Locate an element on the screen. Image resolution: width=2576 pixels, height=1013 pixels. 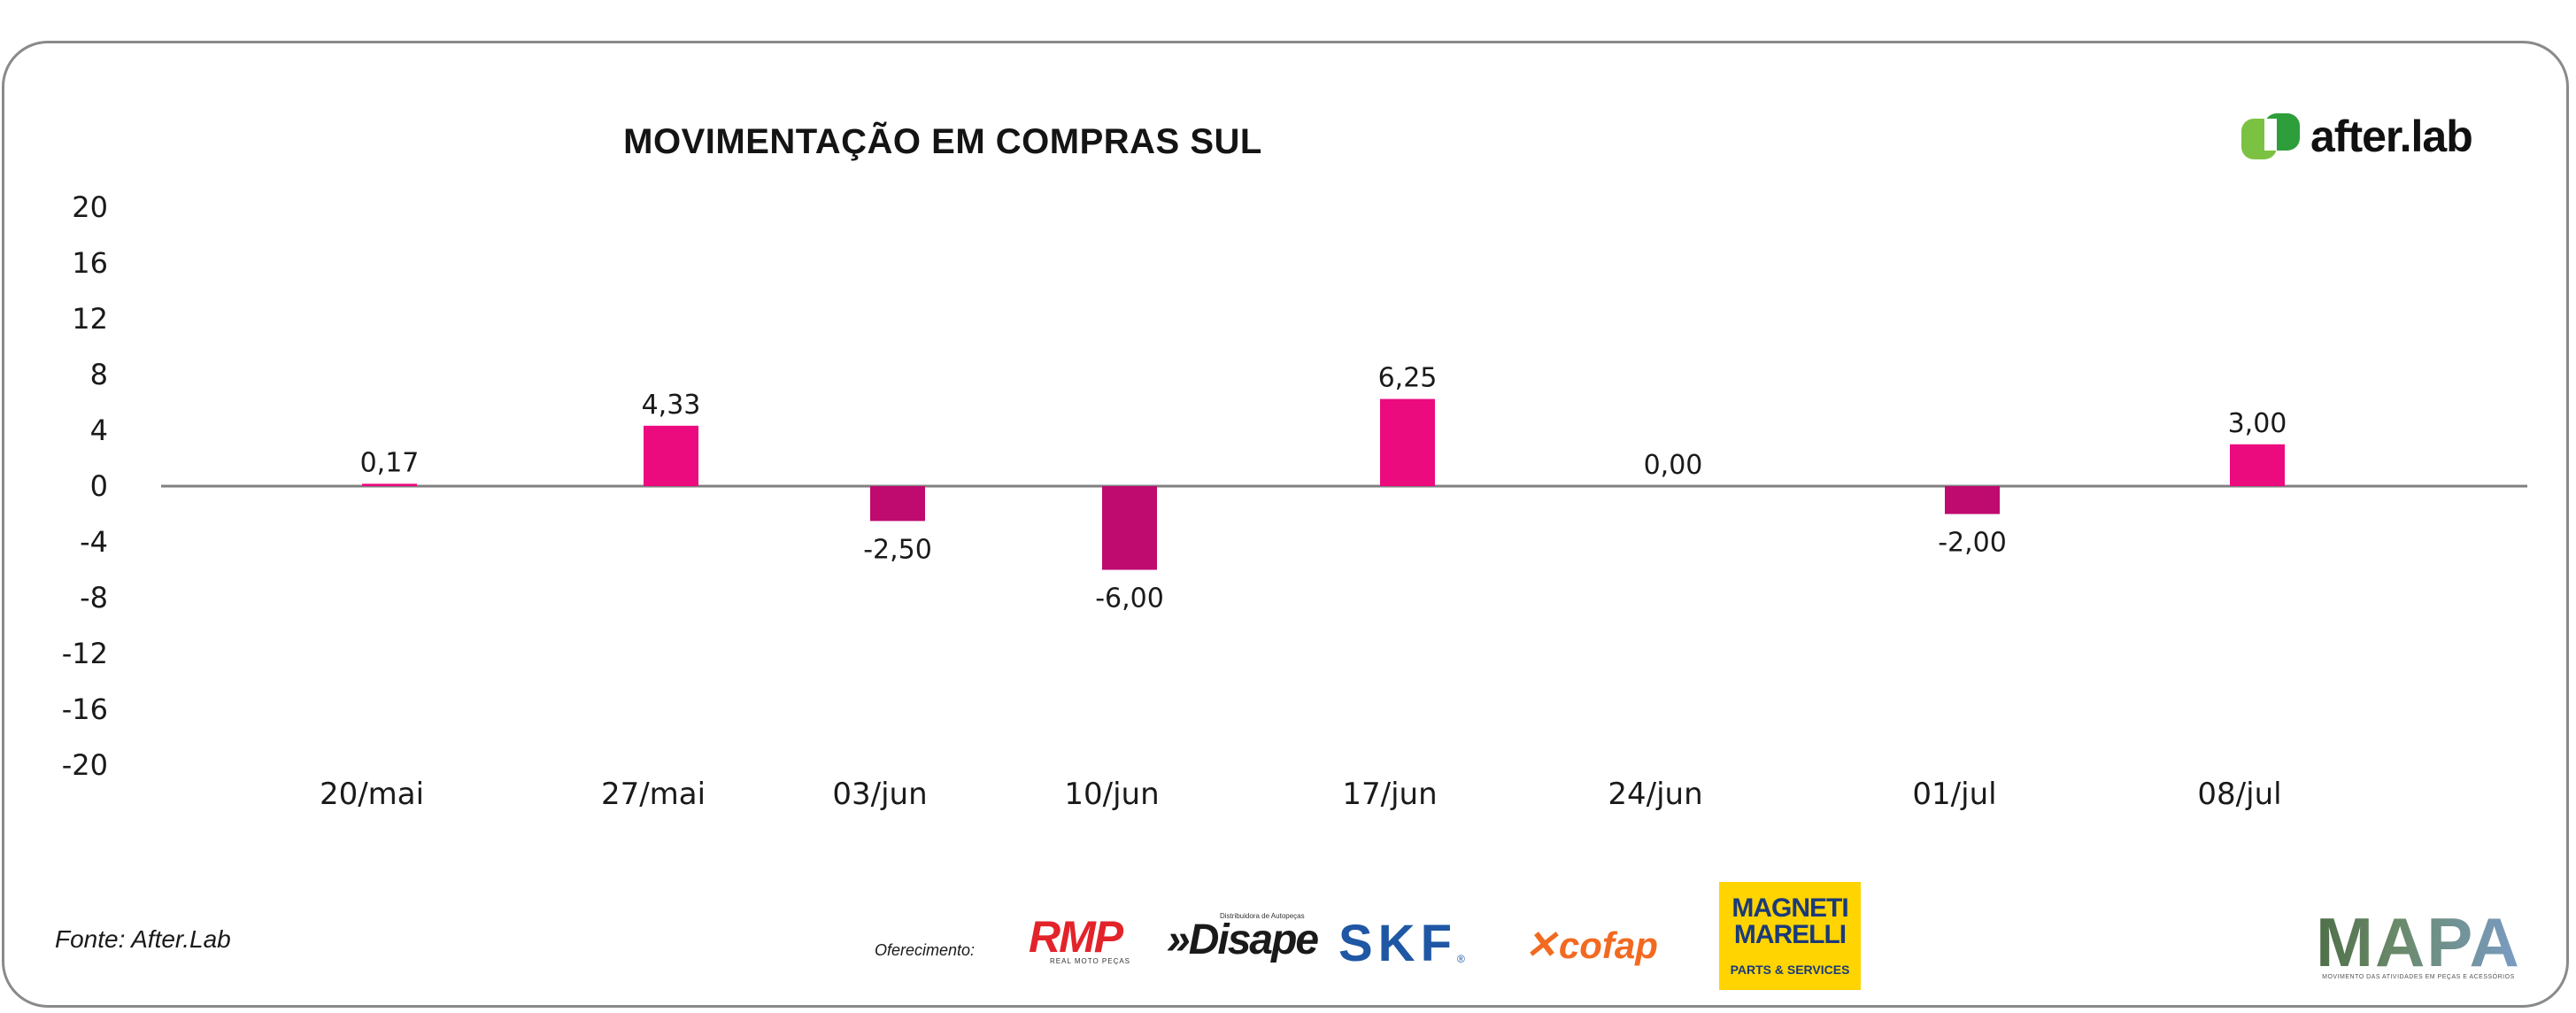
x-tick-label: 24/jun is located at coordinates (1655, 795).